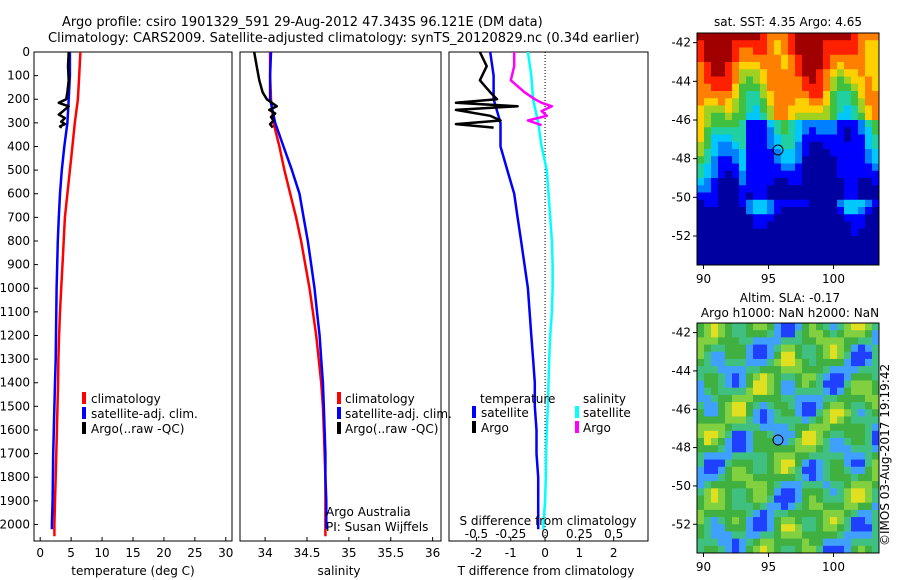  I want to click on map-lat-tick-label: -46, so click(681, 120).